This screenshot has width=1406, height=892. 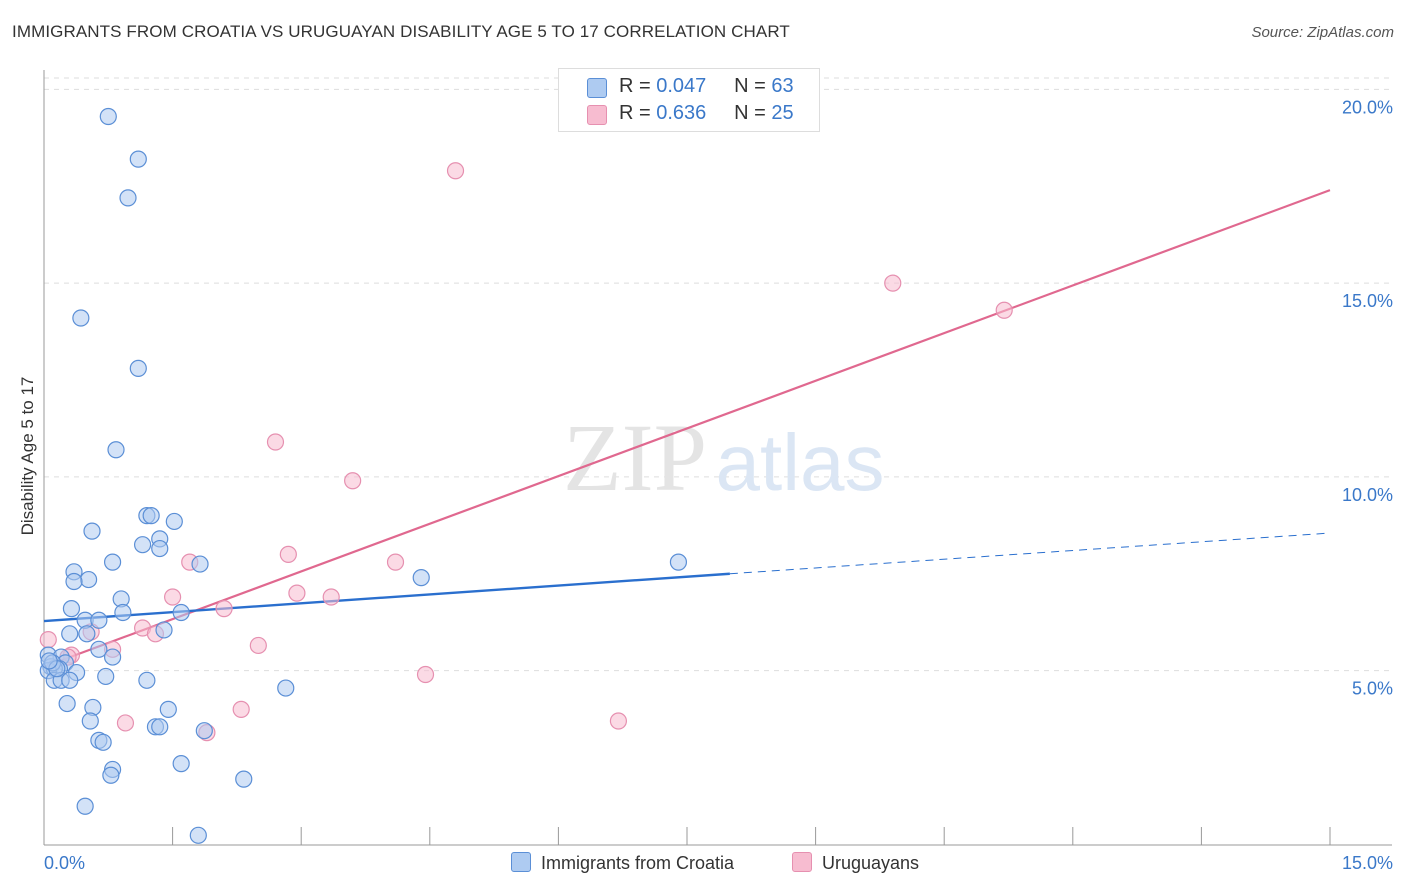 I want to click on bottom-legend-uruguayans: Uruguayans, so click(x=855, y=863).